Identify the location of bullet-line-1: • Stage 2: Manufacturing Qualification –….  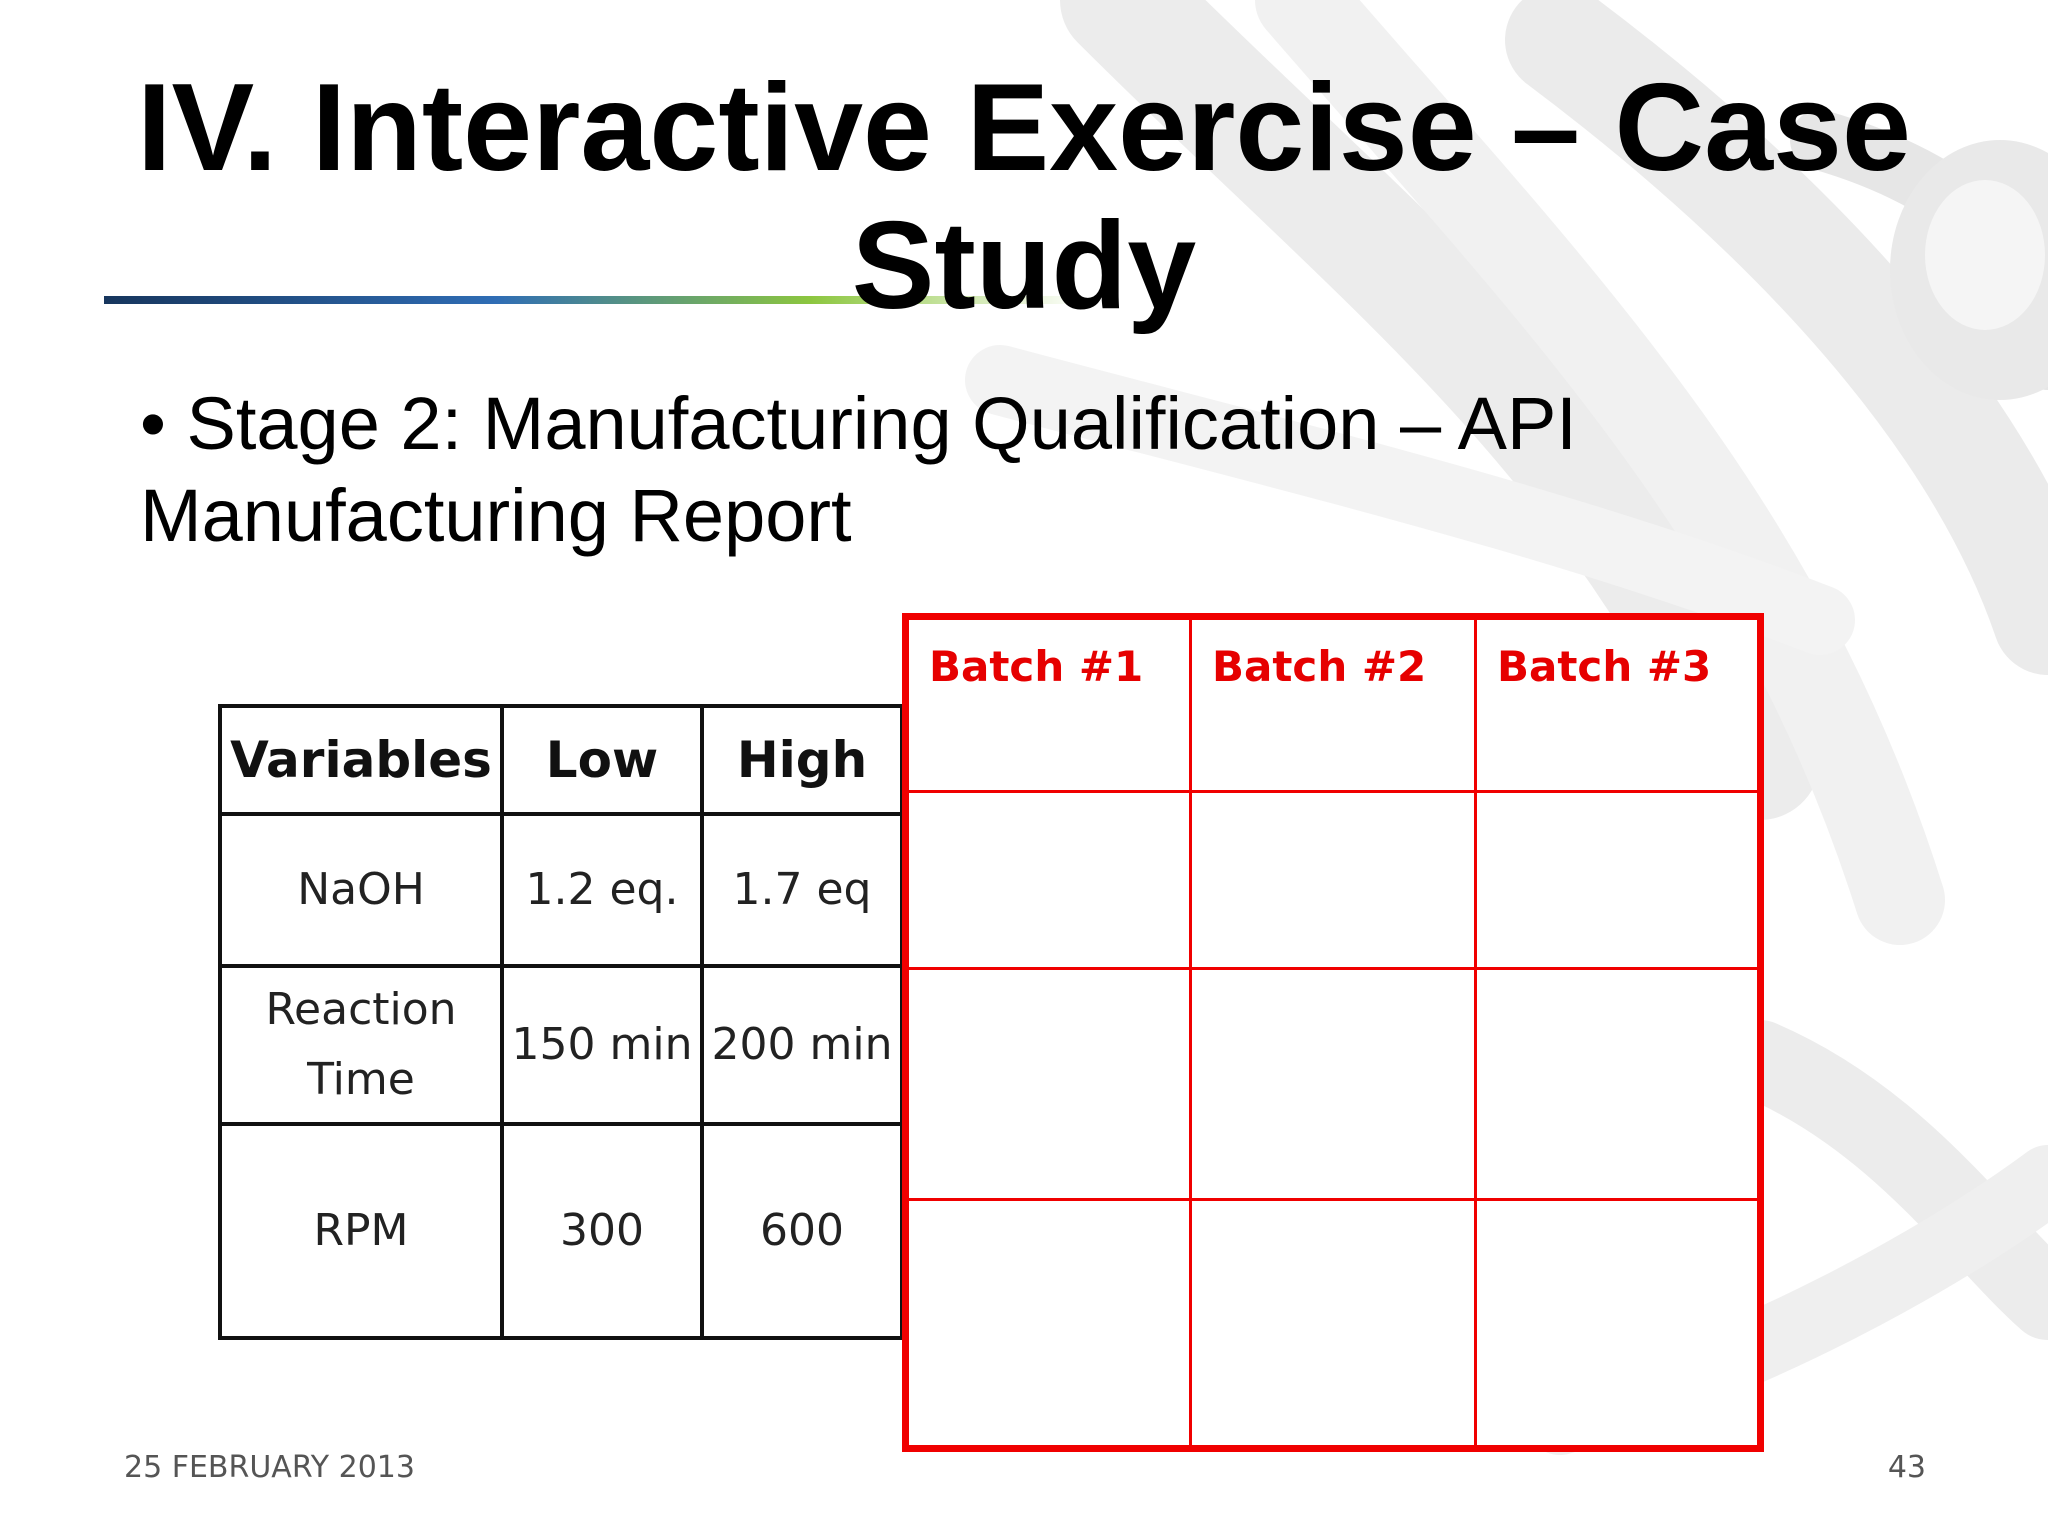
(858, 423).